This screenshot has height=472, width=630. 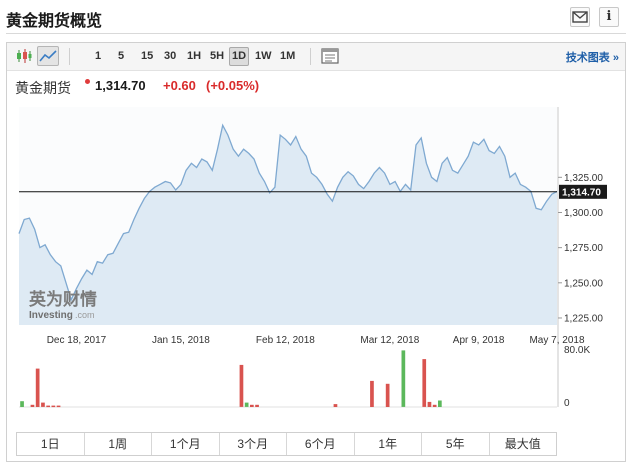 I want to click on period-button-2: 1个月, so click(x=186, y=444).